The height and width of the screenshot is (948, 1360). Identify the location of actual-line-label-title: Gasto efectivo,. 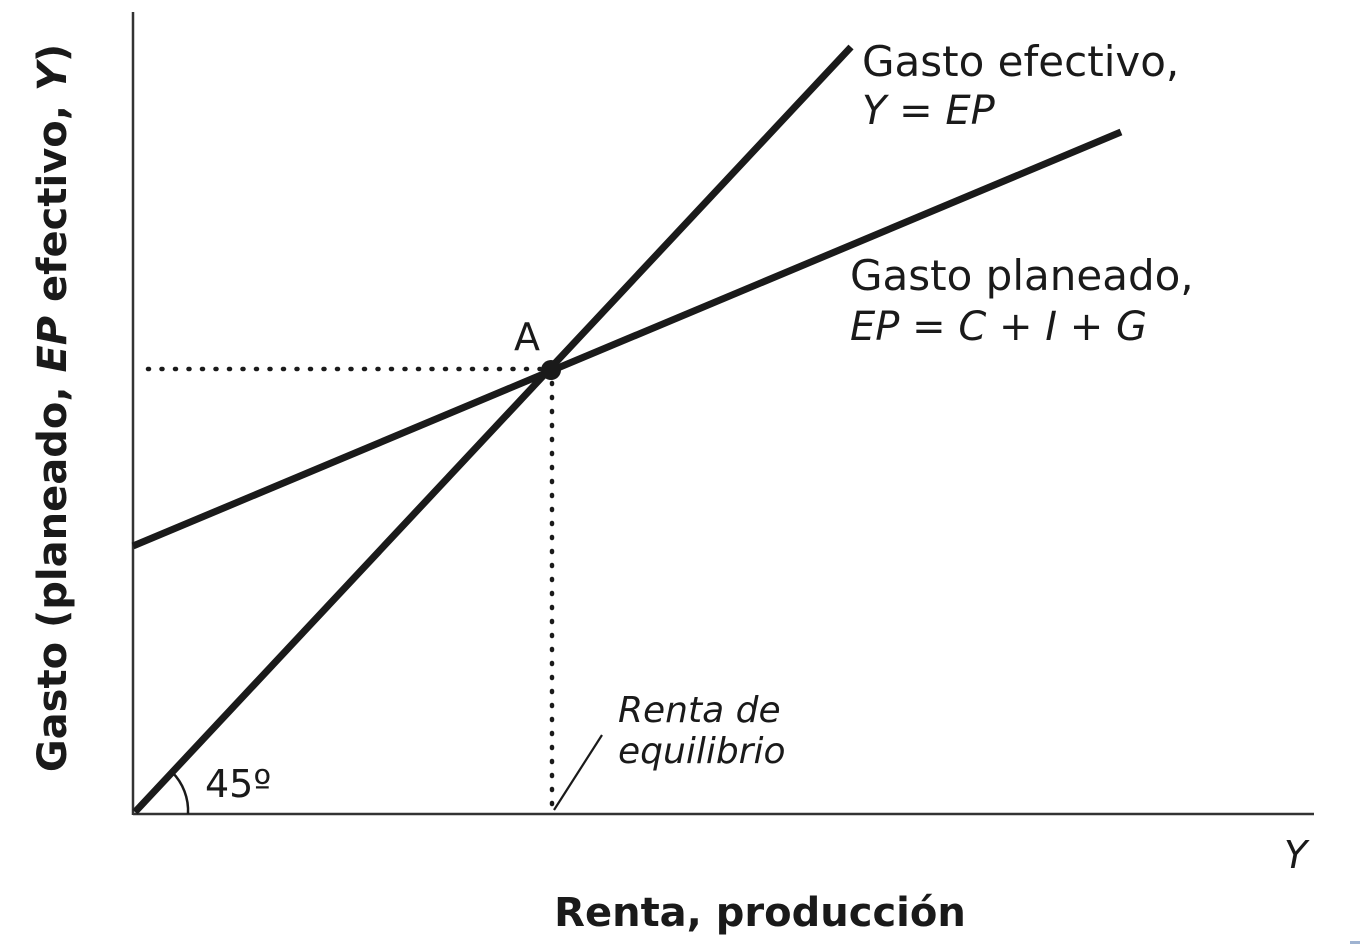
(1020, 61).